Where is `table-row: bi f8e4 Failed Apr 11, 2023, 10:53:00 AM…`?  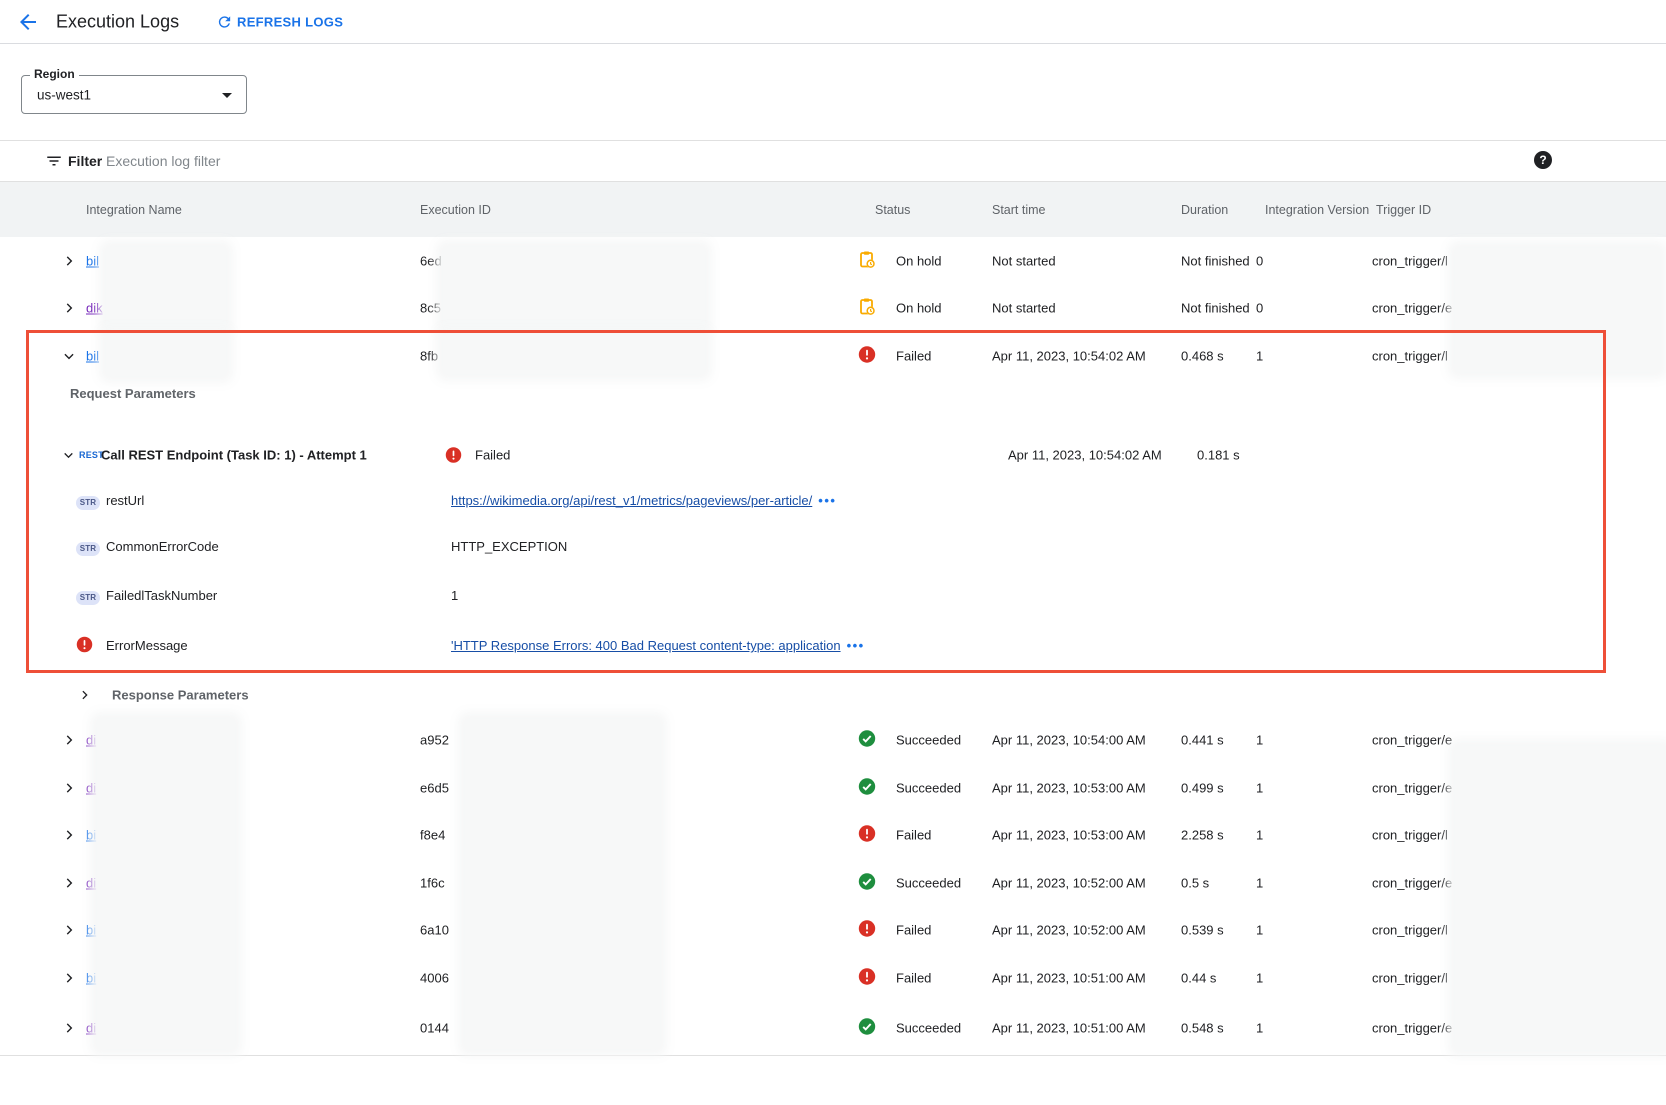
table-row: bi f8e4 Failed Apr 11, 2023, 10:53:00 AM… is located at coordinates (833, 835).